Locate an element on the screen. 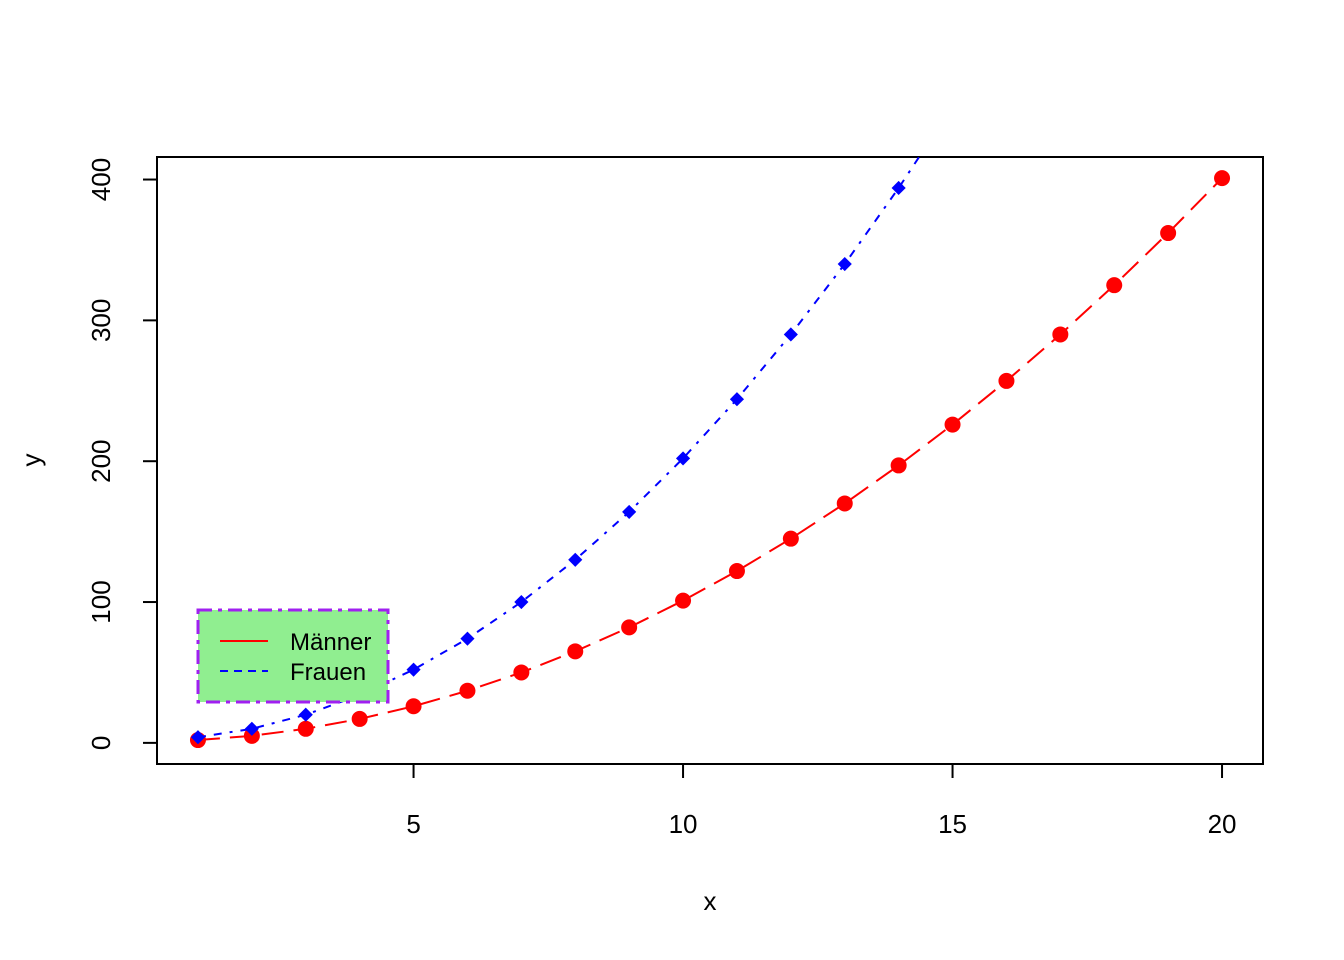  x-tick-label: 5 is located at coordinates (413, 824).